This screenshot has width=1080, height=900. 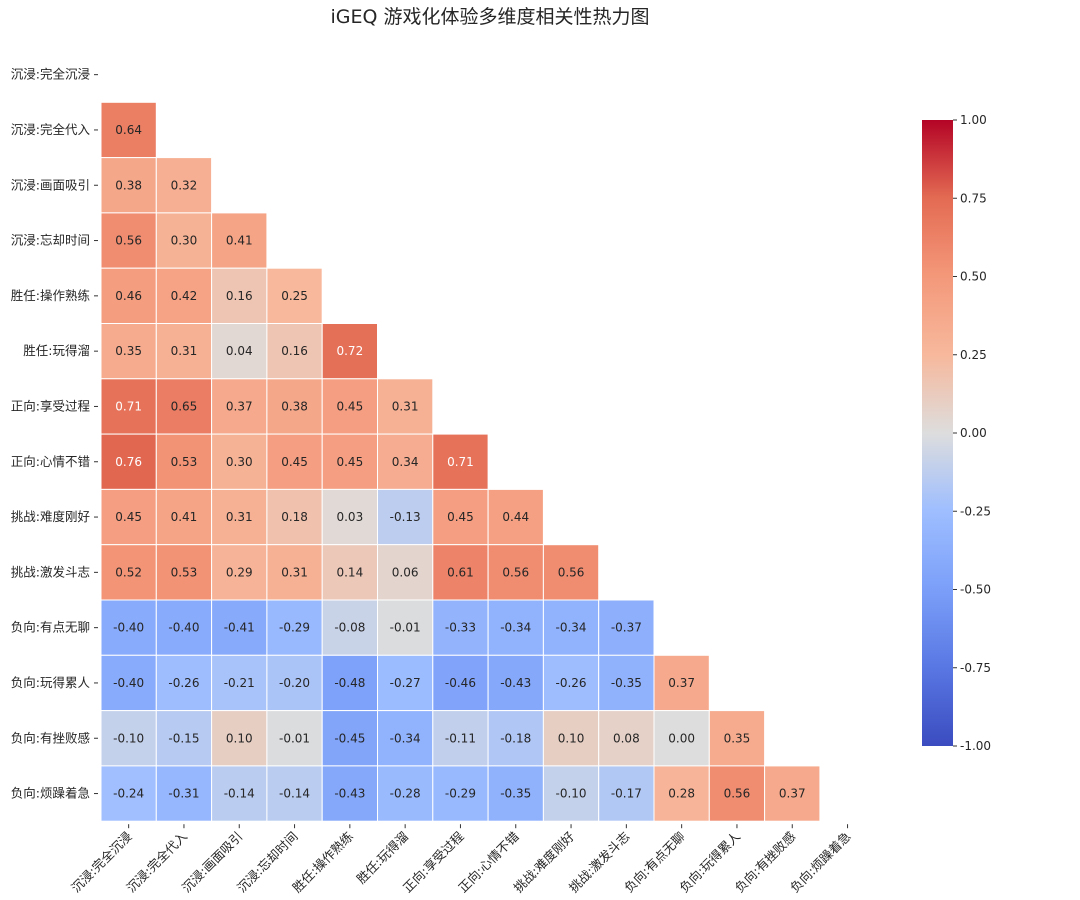 What do you see at coordinates (405, 628) in the screenshot?
I see `cell-value-label: -0.01` at bounding box center [405, 628].